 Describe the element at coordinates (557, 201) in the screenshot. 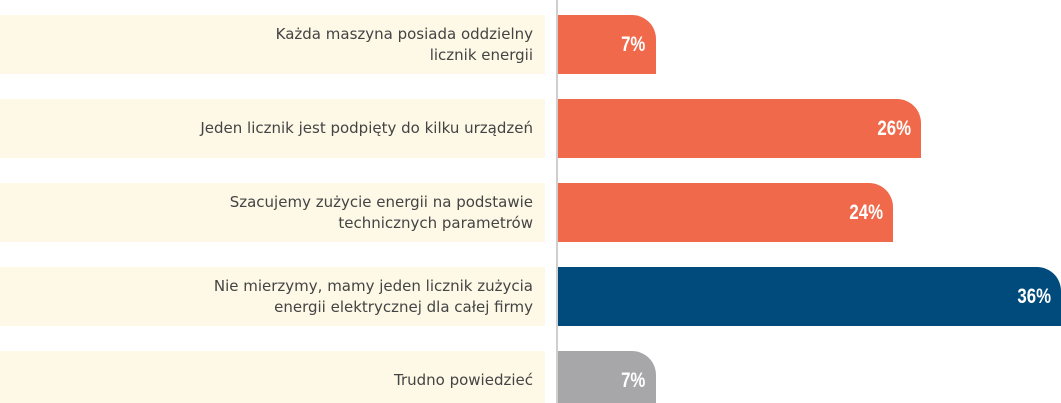

I see `axis-line` at that location.